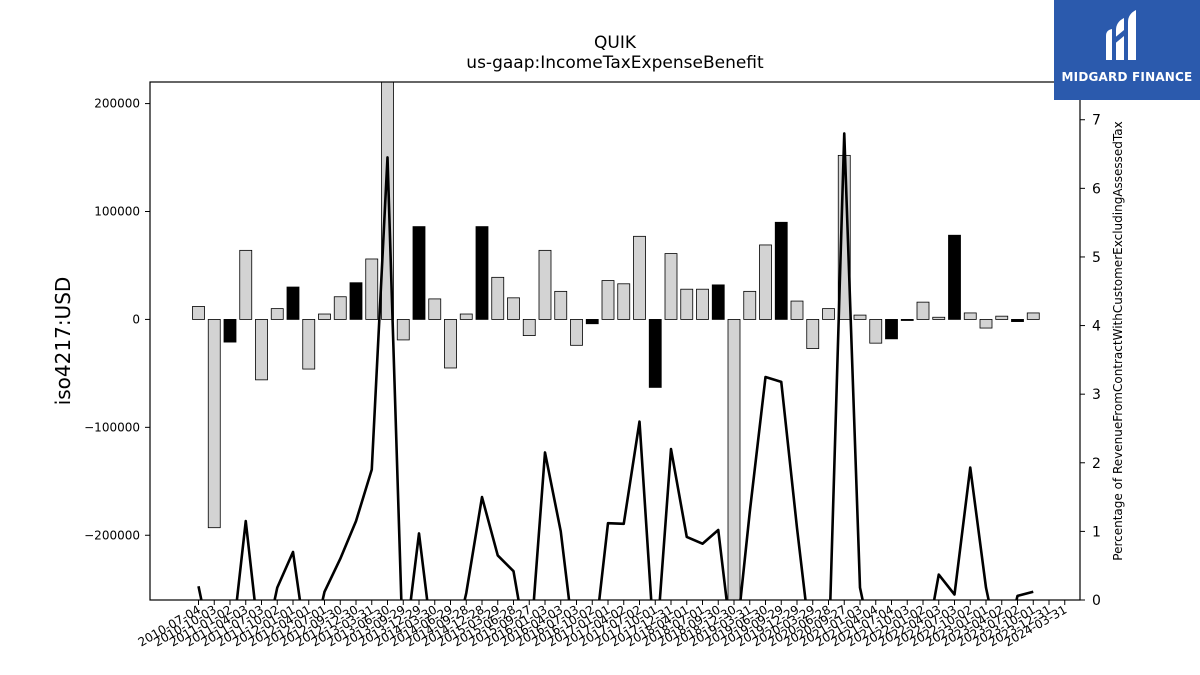 Image resolution: width=1200 pixels, height=675 pixels. What do you see at coordinates (63, 341) in the screenshot?
I see `y-axis-label: iso4217:USD` at bounding box center [63, 341].